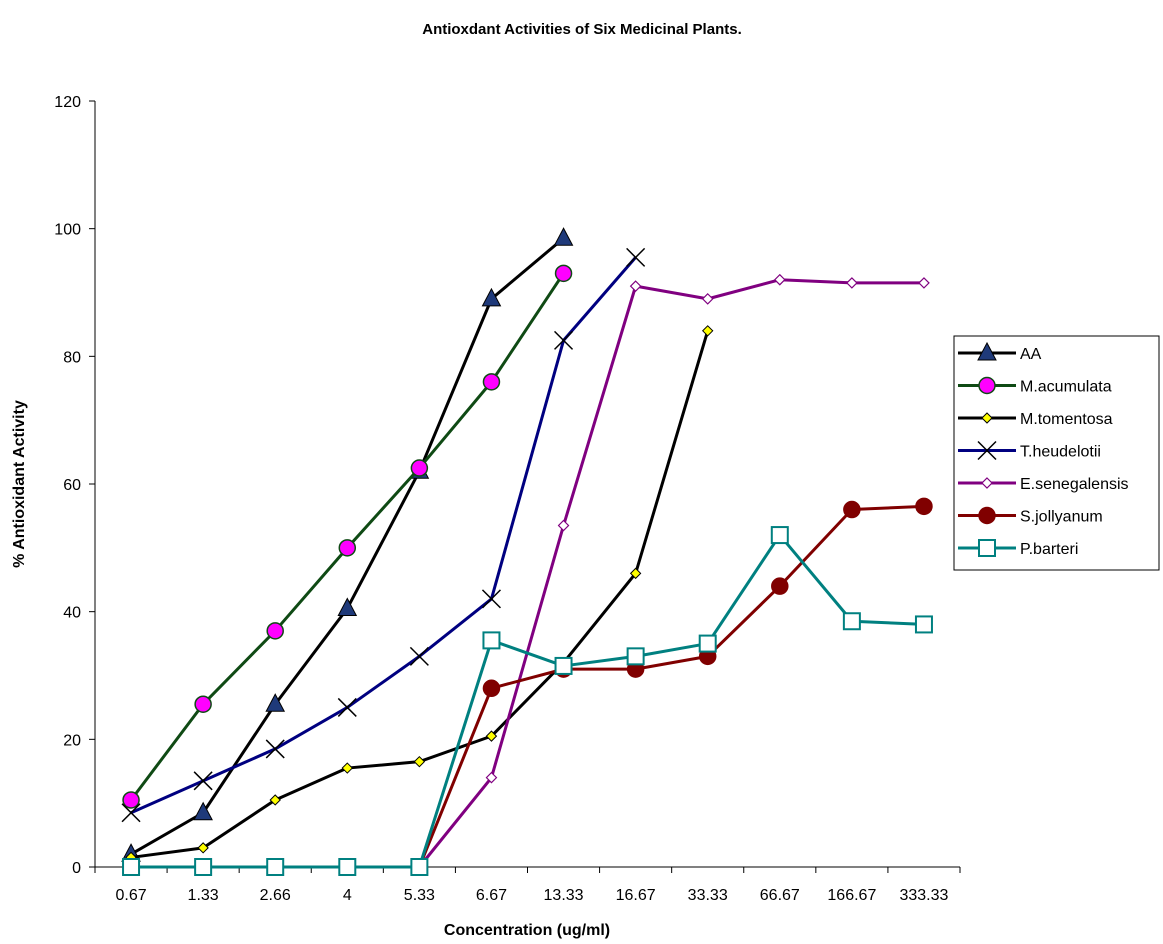  I want to click on y-ticks: 0 20 40 60 80 100 120, so click(74, 485).